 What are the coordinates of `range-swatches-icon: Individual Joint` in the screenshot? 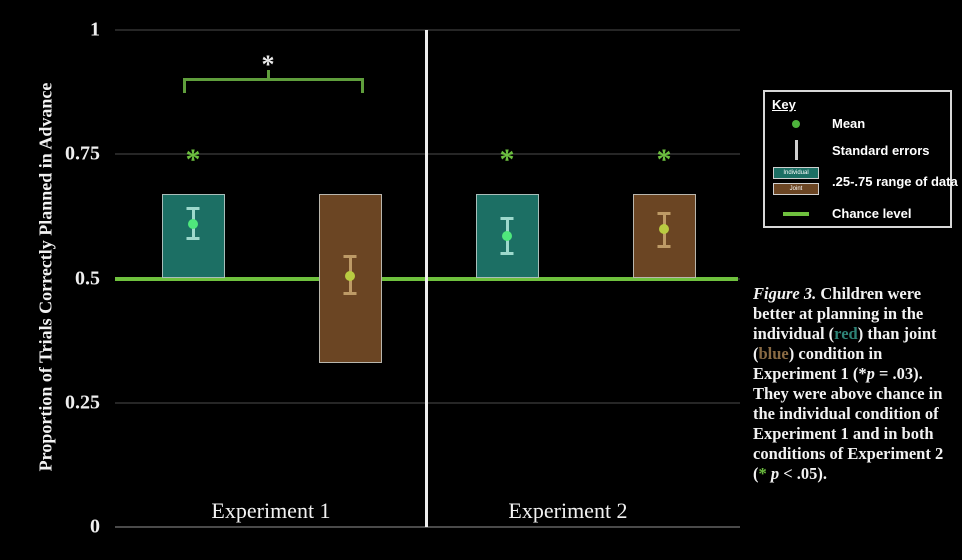 It's located at (796, 181).